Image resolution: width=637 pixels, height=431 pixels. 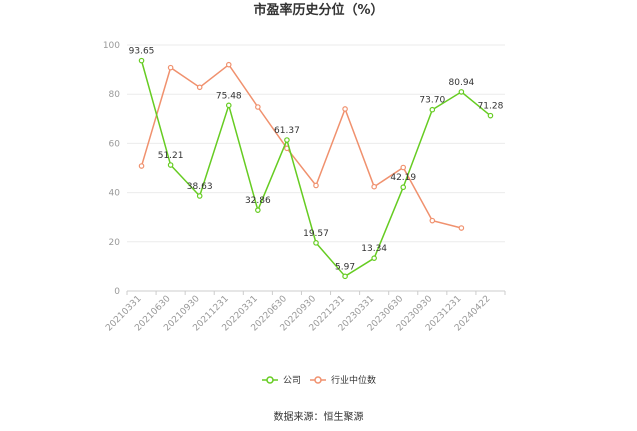 What do you see at coordinates (117, 292) in the screenshot?
I see `y-tick-label: 0` at bounding box center [117, 292].